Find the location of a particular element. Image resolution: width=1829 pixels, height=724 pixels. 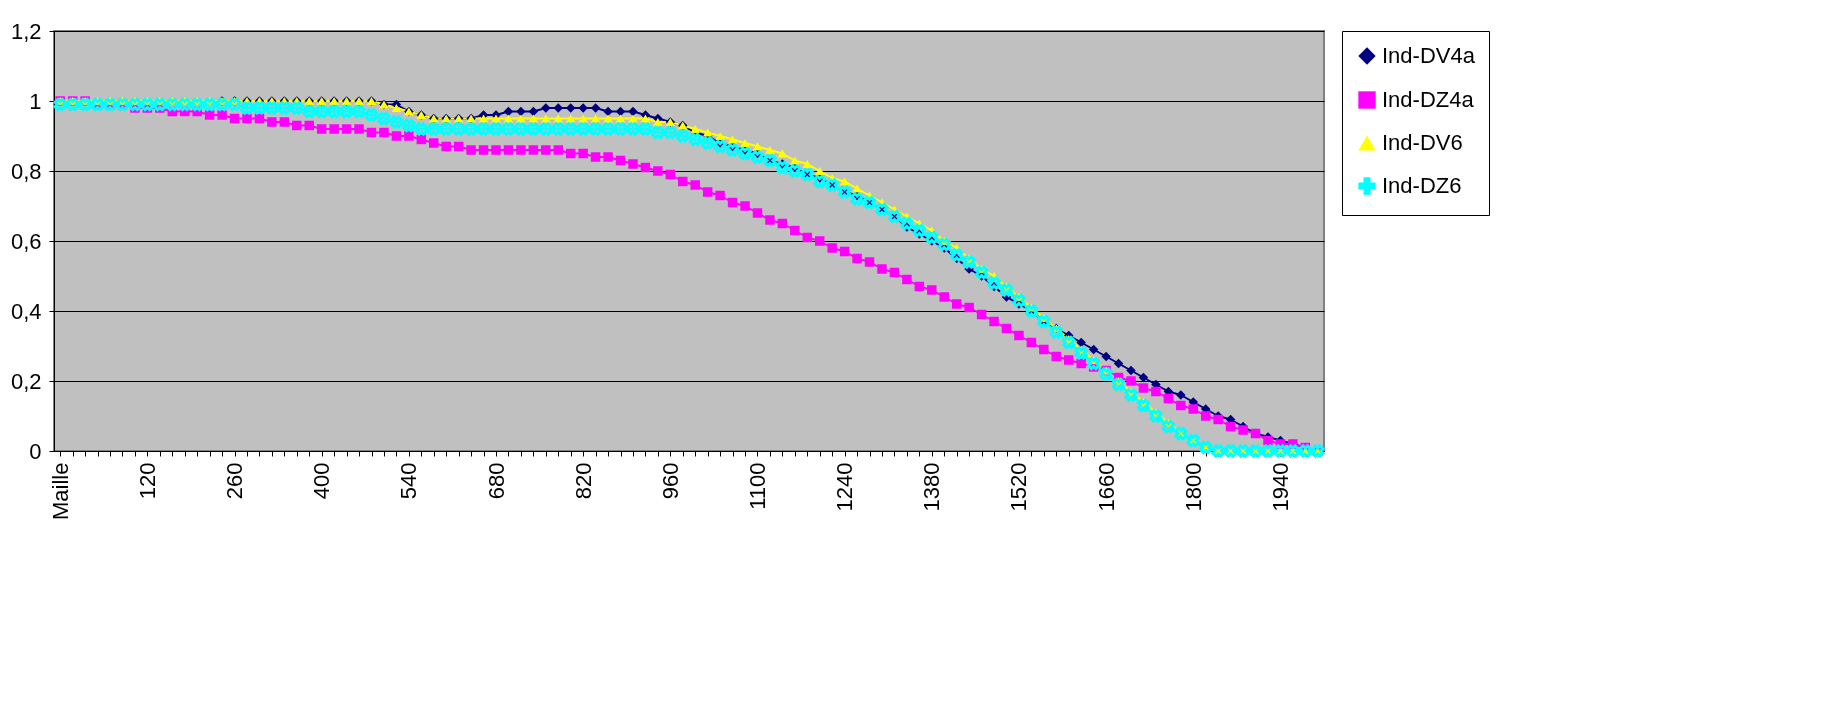

x-tick-label: 1660 is located at coordinates (1106, 487).